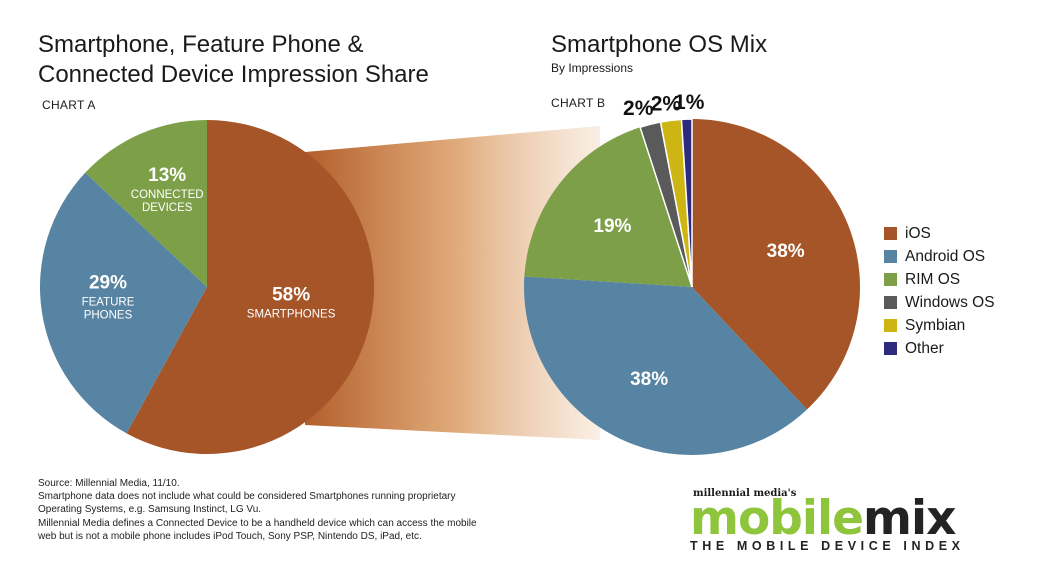 The image size is (1047, 576). What do you see at coordinates (689, 102) in the screenshot?
I see `chart-b-value-label-other: 1%` at bounding box center [689, 102].